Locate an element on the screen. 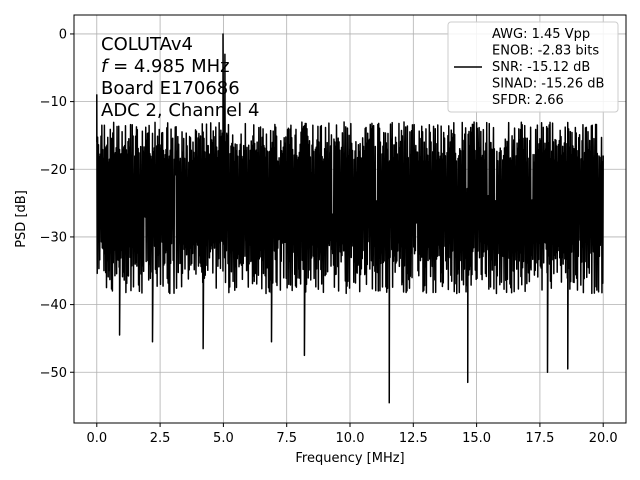 This screenshot has height=480, width=640. legend-entry-line: SFDR: 2.66 is located at coordinates (528, 100).